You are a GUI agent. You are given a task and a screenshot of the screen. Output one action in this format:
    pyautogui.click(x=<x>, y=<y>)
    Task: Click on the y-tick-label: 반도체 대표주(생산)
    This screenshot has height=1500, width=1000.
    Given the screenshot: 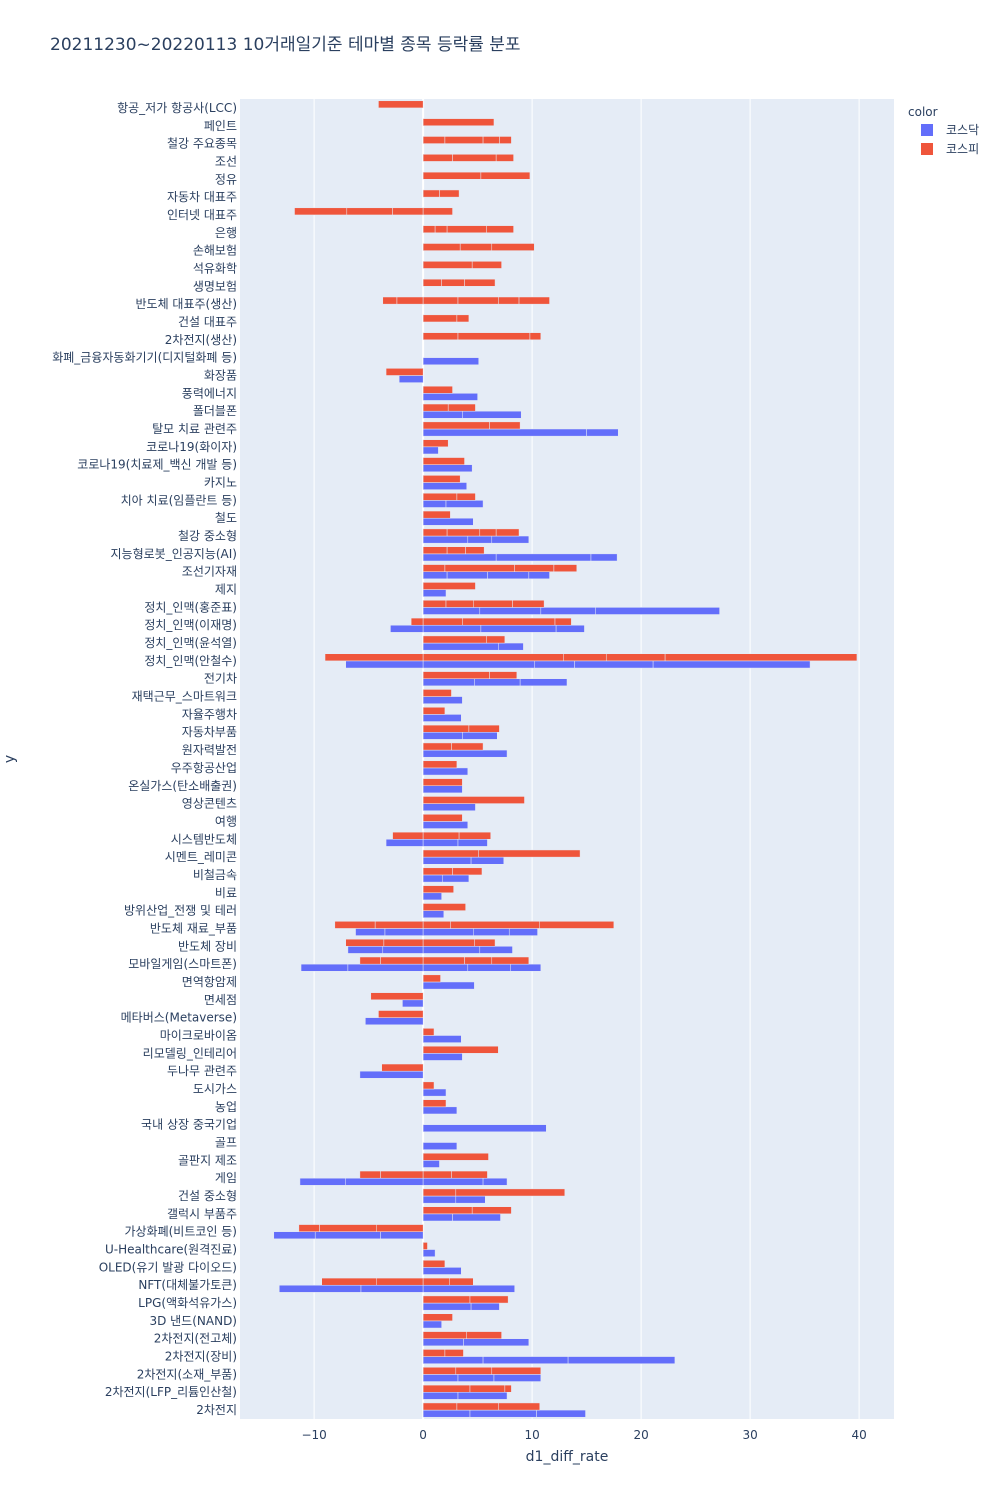 What is the action you would take?
    pyautogui.click(x=187, y=304)
    